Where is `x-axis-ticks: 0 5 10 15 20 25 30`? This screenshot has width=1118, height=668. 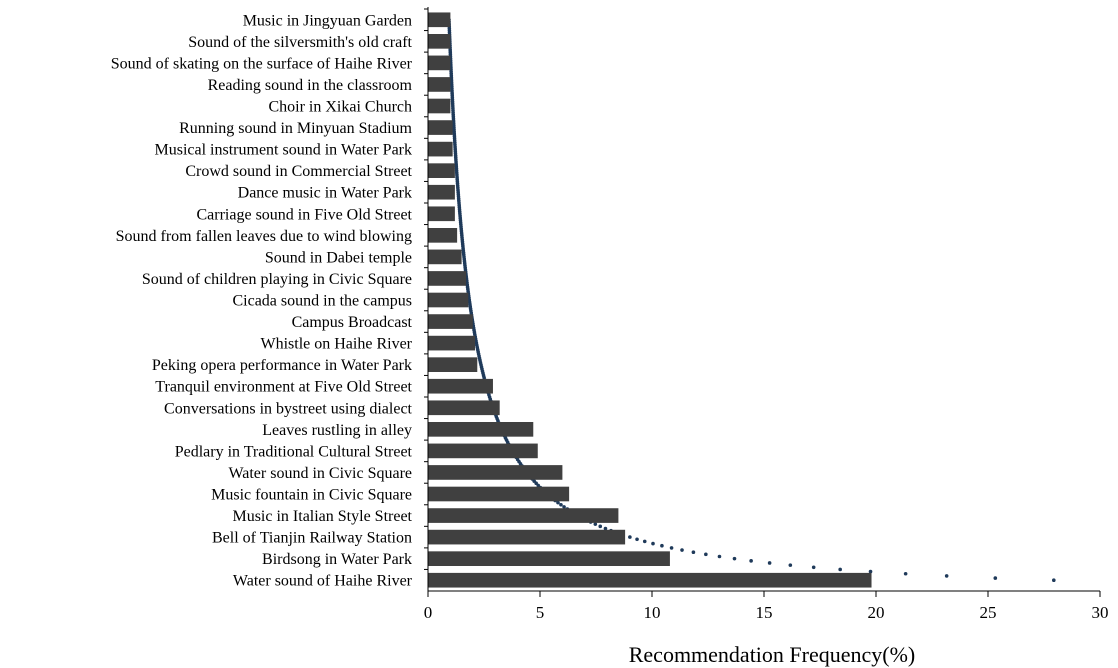
x-axis-ticks: 0 5 10 15 20 25 30 is located at coordinates (766, 606).